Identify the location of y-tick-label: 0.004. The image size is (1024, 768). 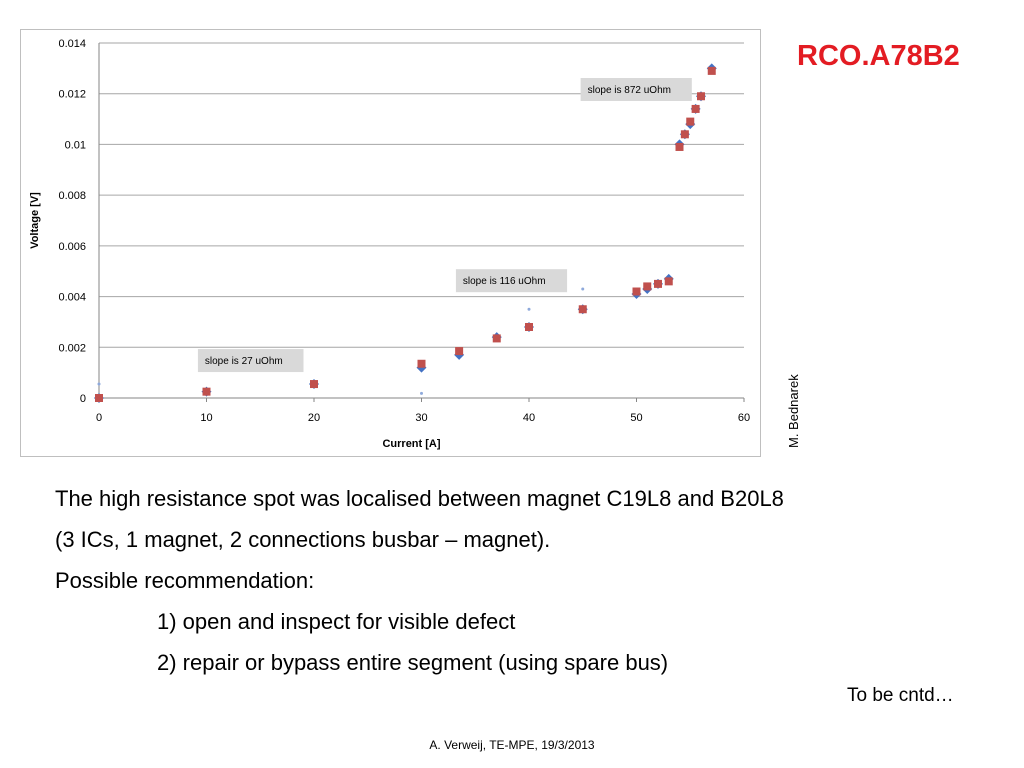
(72, 298).